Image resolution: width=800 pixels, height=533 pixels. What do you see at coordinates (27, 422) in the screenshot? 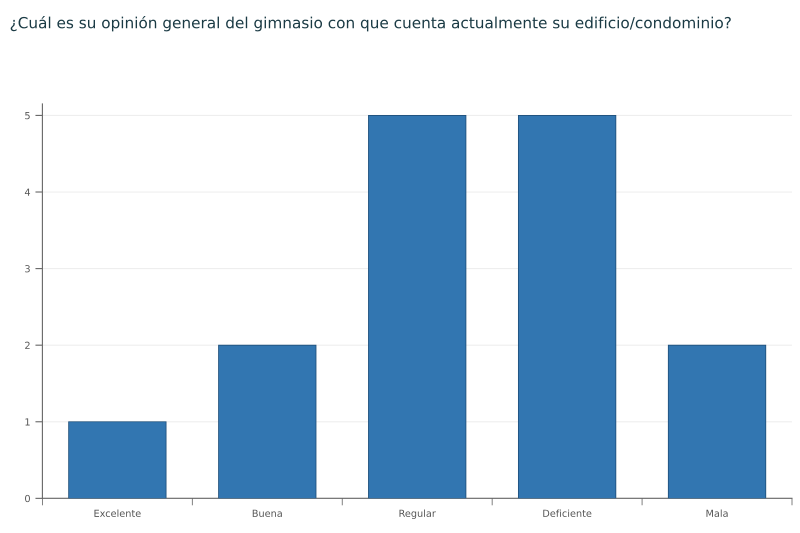
I see `y-tick-label: 1` at bounding box center [27, 422].